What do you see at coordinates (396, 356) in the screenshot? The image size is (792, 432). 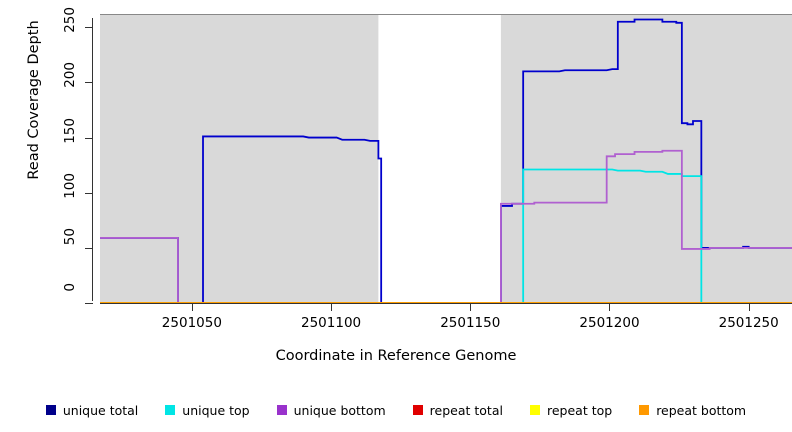 I see `x-axis-title: Coordinate in Reference Genome` at bounding box center [396, 356].